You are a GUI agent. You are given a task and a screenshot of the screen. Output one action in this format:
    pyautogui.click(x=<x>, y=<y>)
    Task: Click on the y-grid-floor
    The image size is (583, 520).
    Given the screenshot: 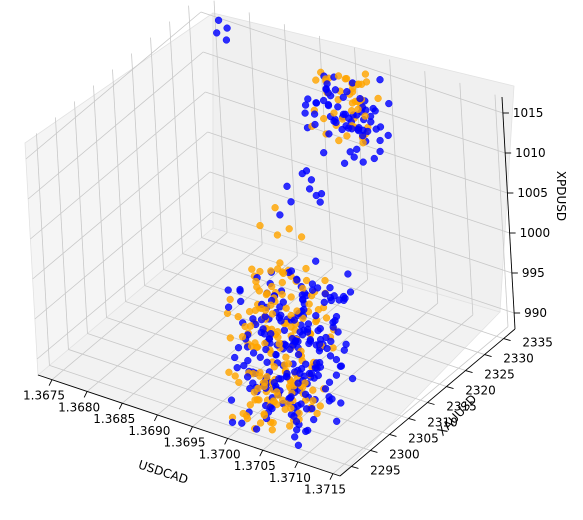 What is the action you would take?
    pyautogui.click(x=200, y=416)
    